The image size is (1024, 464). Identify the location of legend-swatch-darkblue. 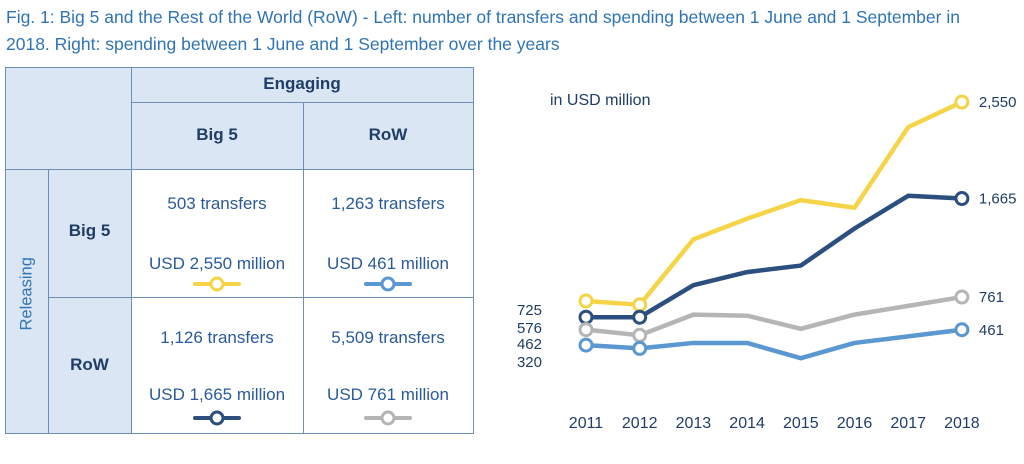
(217, 418).